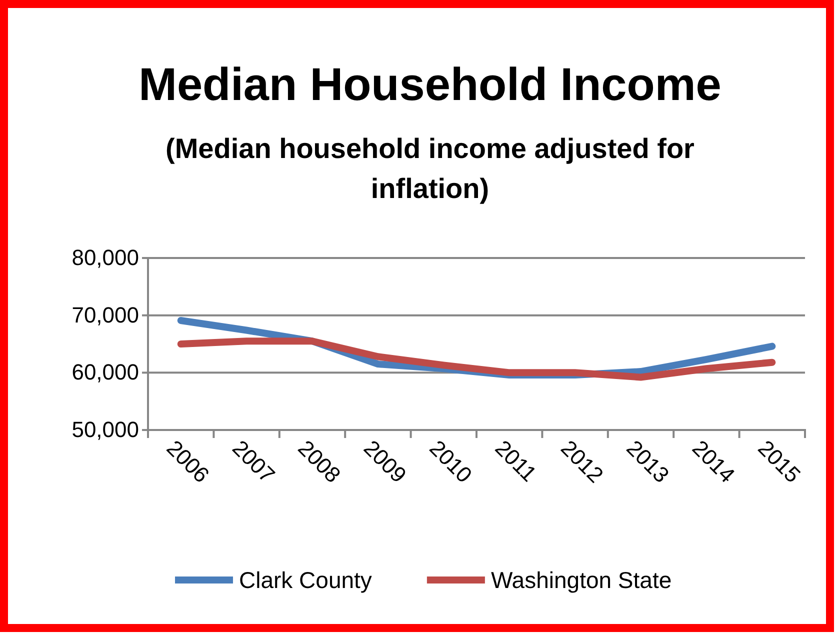  Describe the element at coordinates (581, 580) in the screenshot. I see `legend-label: Washington State` at that location.